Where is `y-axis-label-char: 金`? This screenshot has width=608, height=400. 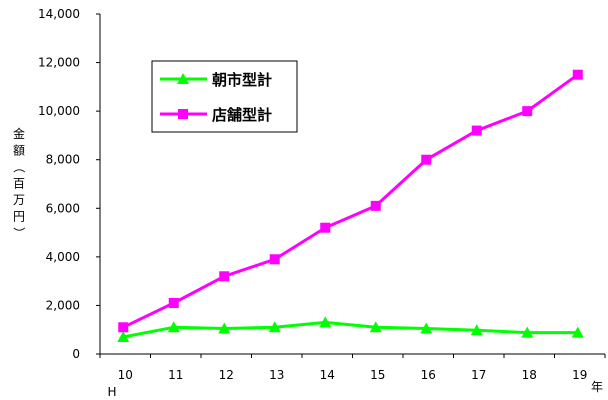
y-axis-label-char: 金 is located at coordinates (19, 133).